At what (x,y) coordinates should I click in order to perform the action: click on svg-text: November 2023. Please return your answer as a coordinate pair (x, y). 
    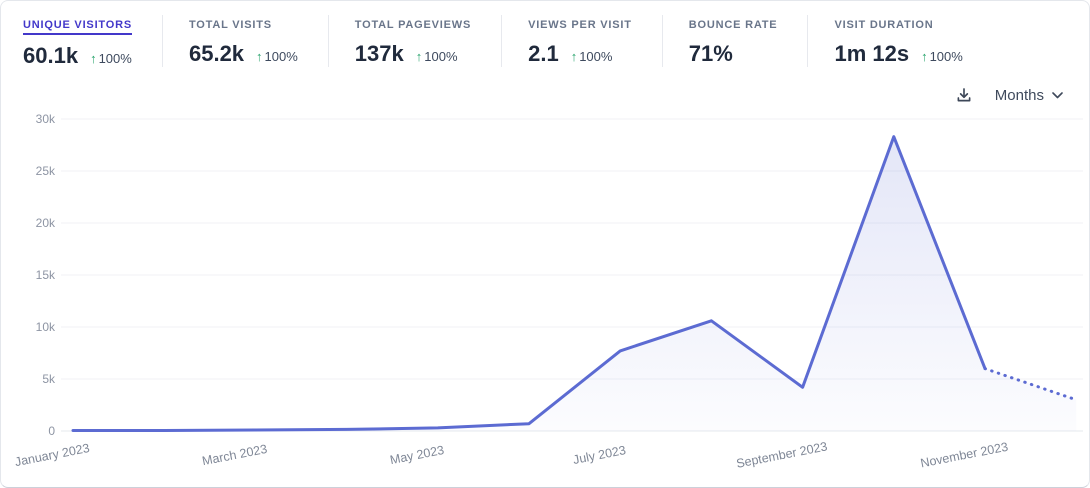
    Looking at the image, I should click on (964, 455).